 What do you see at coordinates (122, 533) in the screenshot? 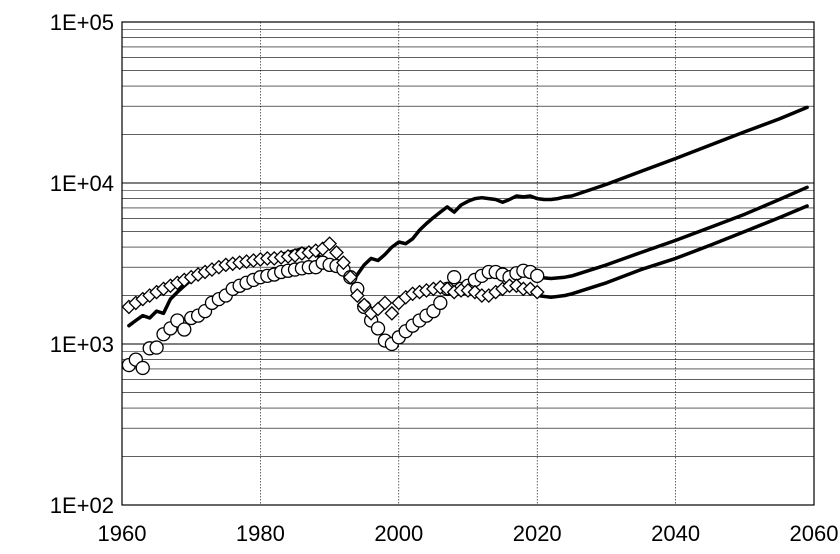
I see `x-tick-label: 1960` at bounding box center [122, 533].